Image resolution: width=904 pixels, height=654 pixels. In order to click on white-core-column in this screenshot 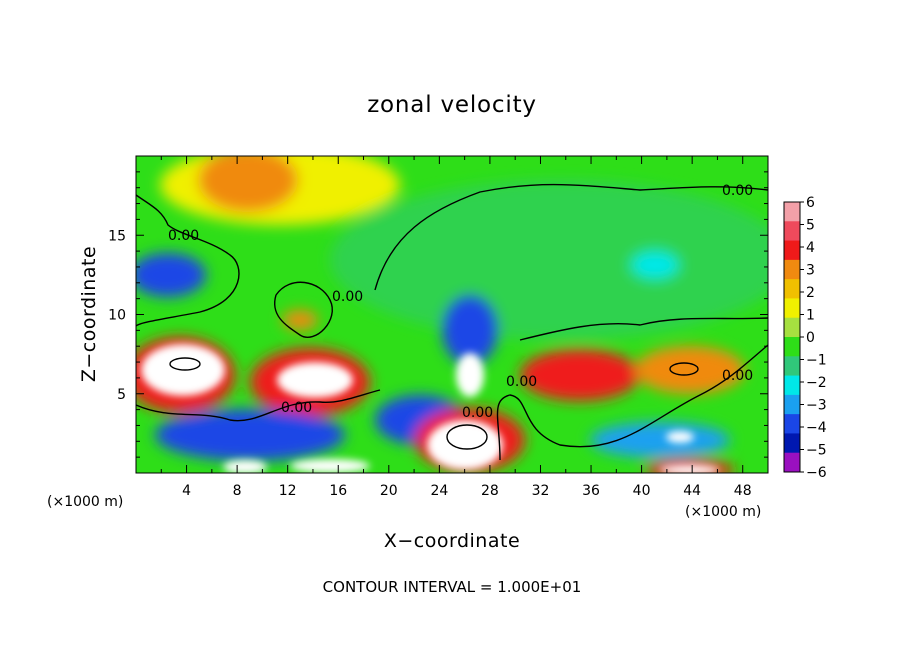, I will do `click(470, 375)`.